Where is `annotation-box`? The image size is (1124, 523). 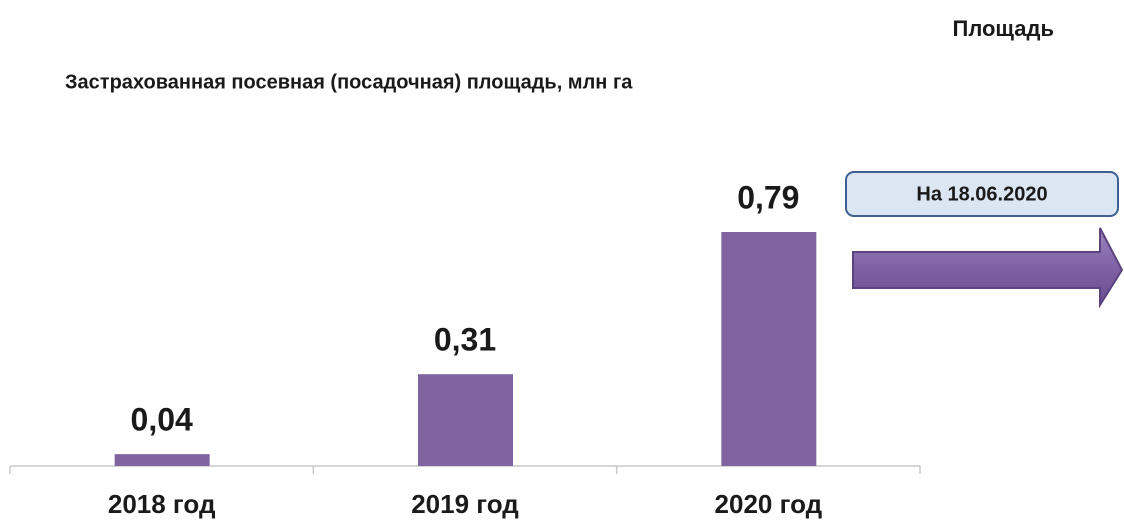
annotation-box is located at coordinates (982, 194).